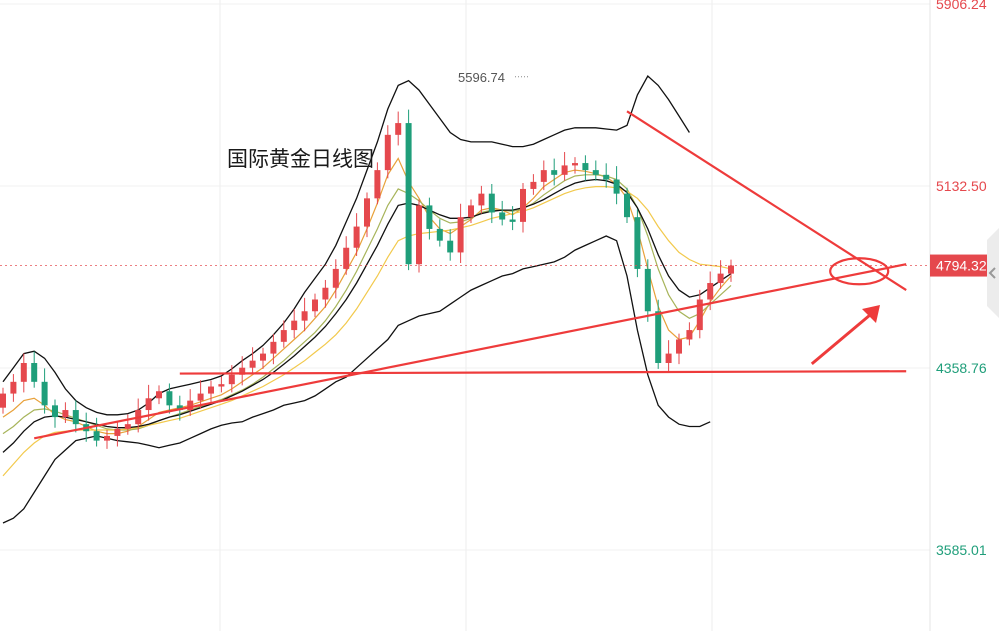  Describe the element at coordinates (871, 314) in the screenshot. I see `trend-arrow-head` at that location.